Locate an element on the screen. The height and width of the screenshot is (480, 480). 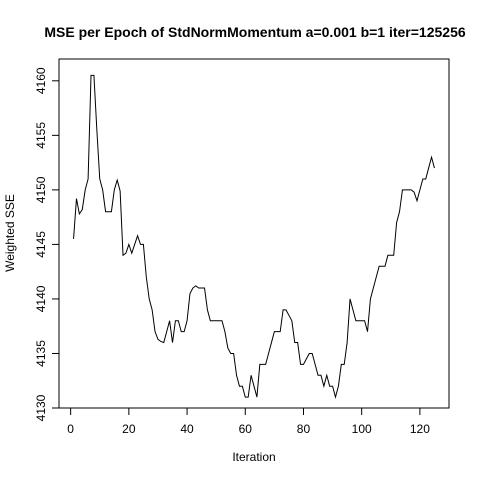
x-tick-label: 120 is located at coordinates (420, 429).